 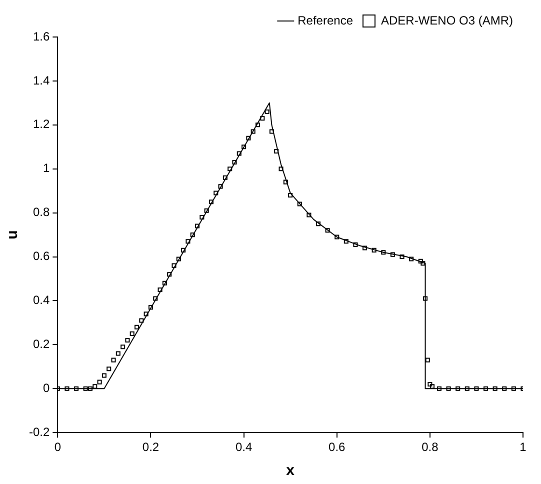 I want to click on y-tick-label: 0.6, so click(x=41, y=256).